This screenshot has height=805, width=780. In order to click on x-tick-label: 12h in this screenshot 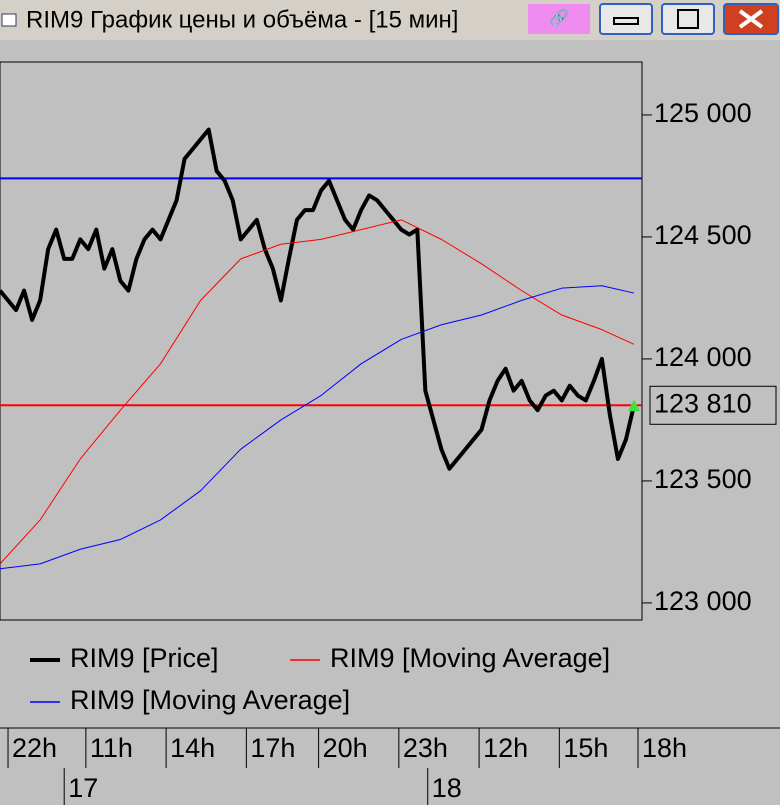, I will do `click(505, 748)`.